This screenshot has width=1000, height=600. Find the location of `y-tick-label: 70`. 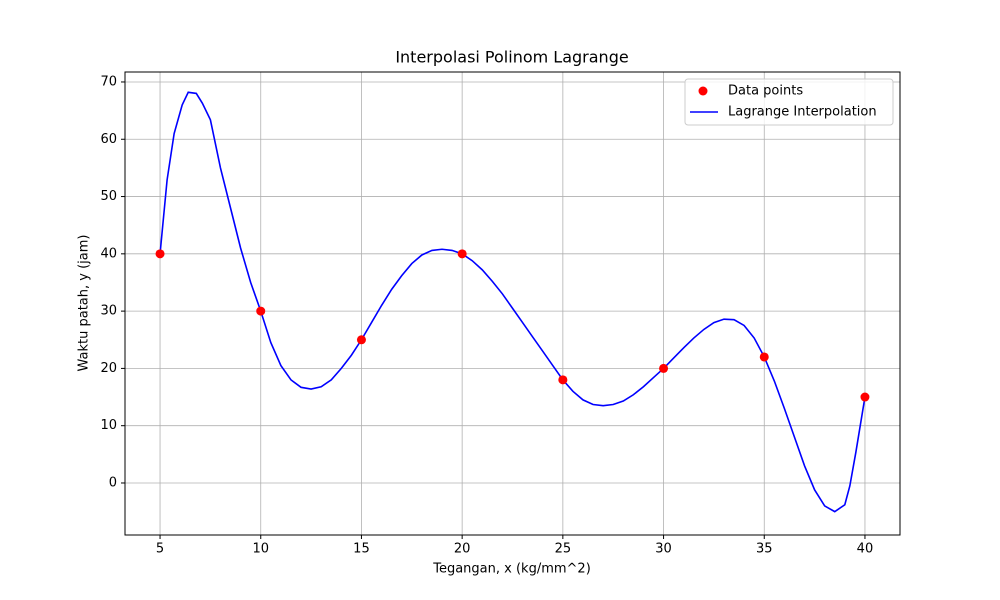

y-tick-label: 70 is located at coordinates (108, 81).